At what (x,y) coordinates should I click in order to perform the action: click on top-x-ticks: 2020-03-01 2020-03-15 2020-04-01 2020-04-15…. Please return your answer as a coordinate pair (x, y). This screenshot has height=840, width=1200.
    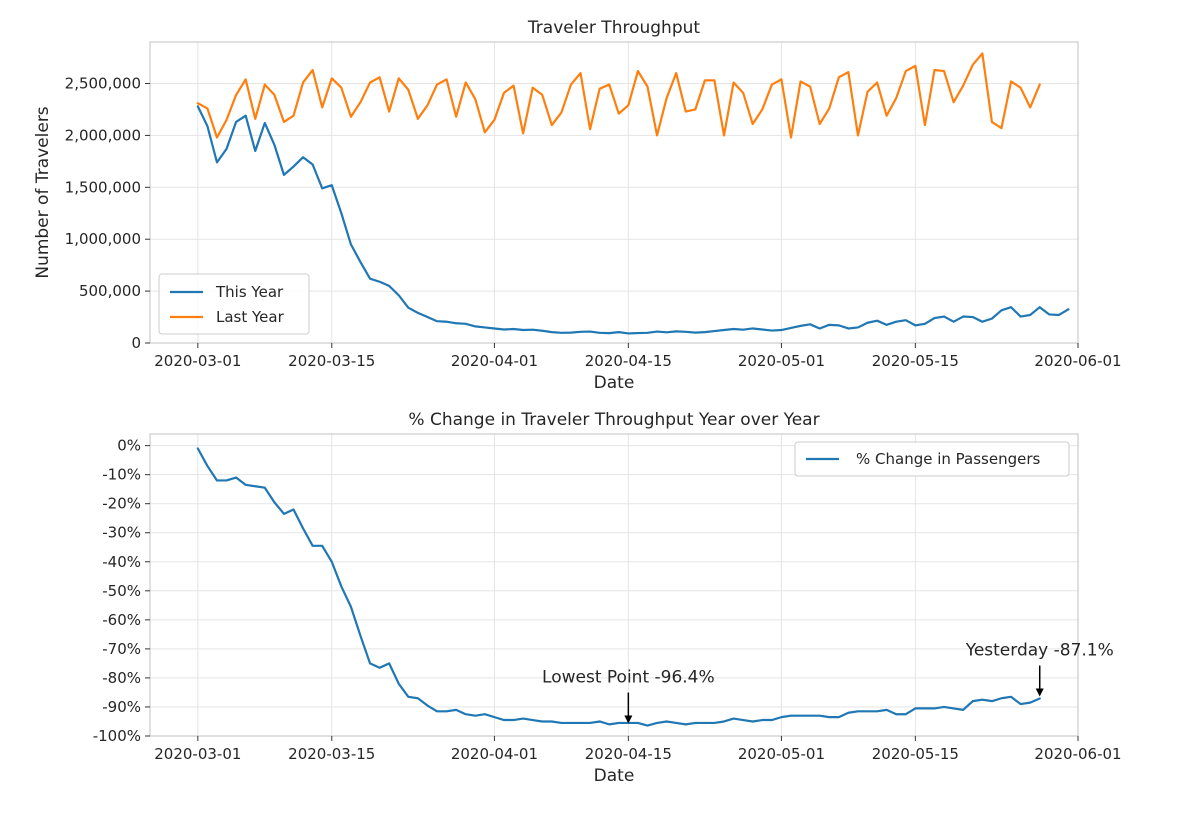
    Looking at the image, I should click on (638, 356).